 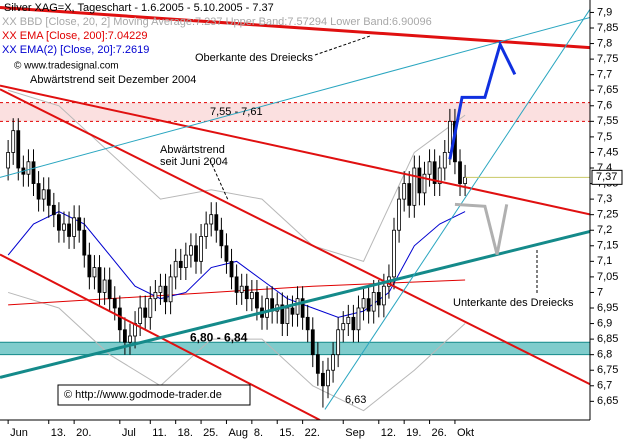 I want to click on x-tick-label: 11., so click(x=159, y=433).